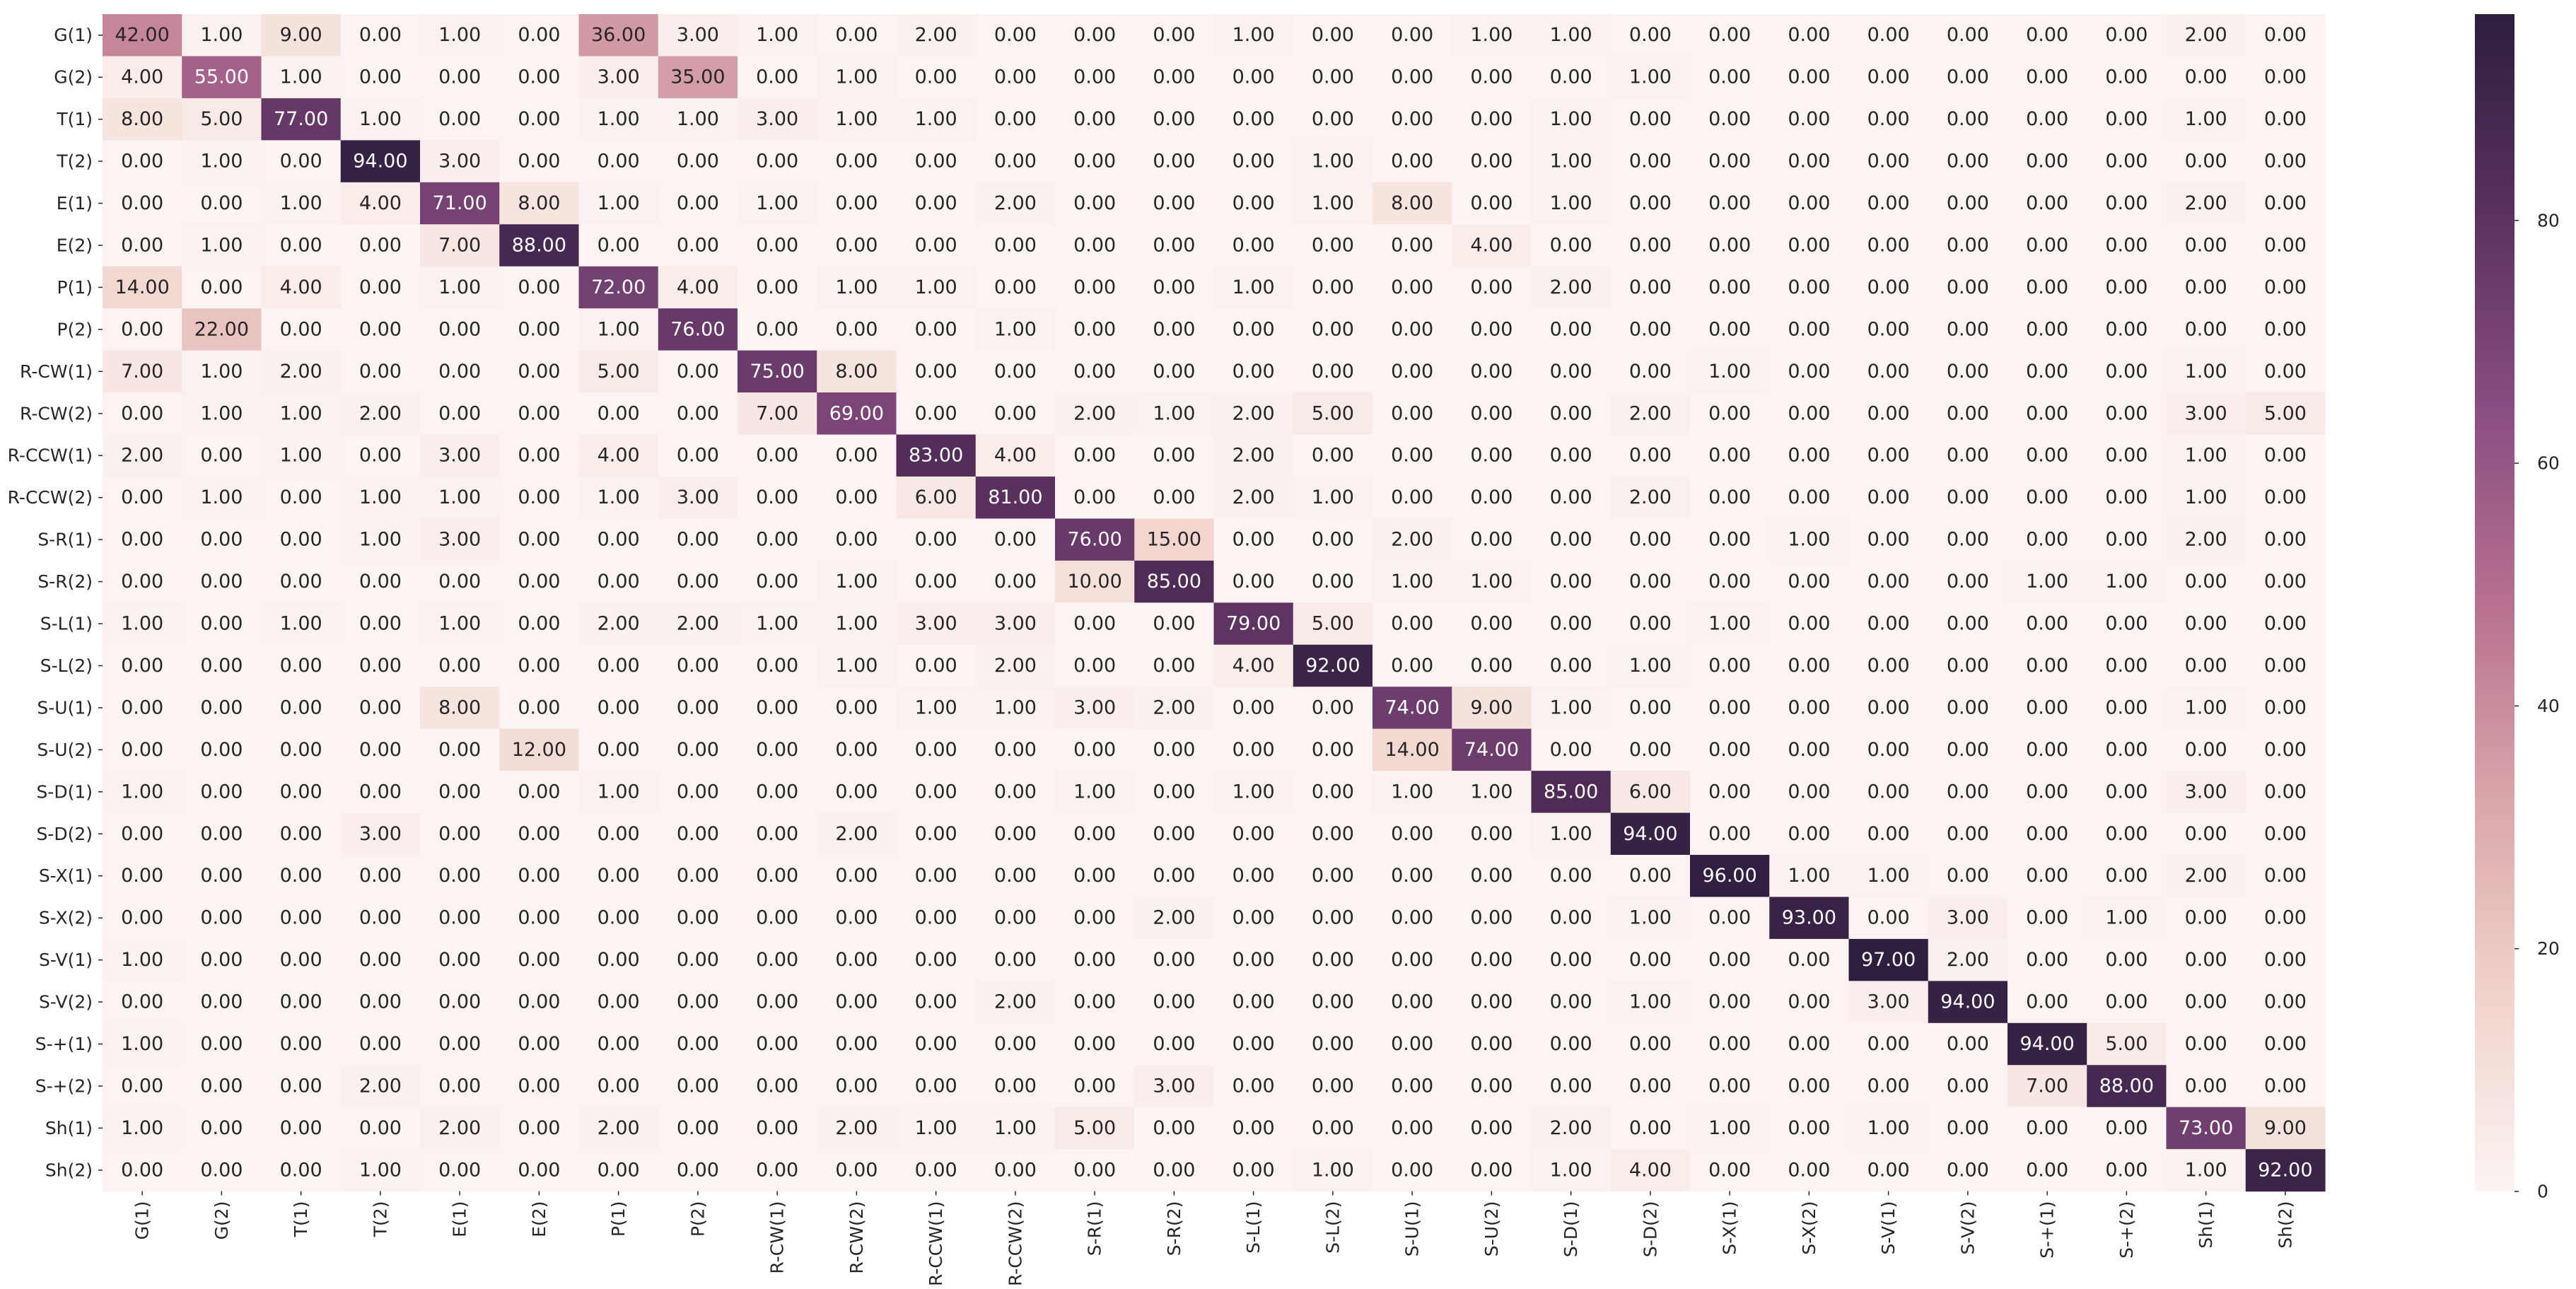 This screenshot has height=1289, width=2576. I want to click on cell-value-label: 14.00, so click(1412, 750).